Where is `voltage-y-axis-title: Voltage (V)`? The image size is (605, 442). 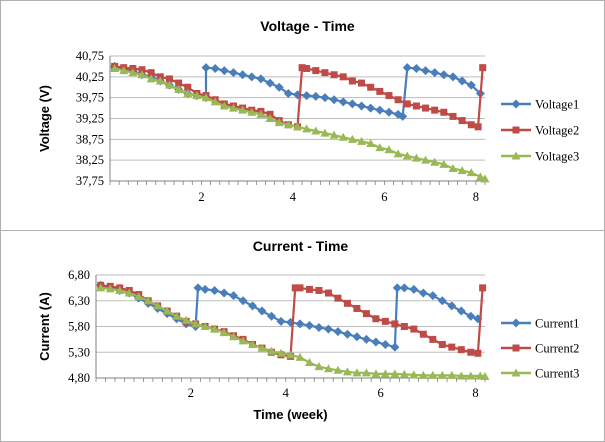 voltage-y-axis-title: Voltage (V) is located at coordinates (44, 118).